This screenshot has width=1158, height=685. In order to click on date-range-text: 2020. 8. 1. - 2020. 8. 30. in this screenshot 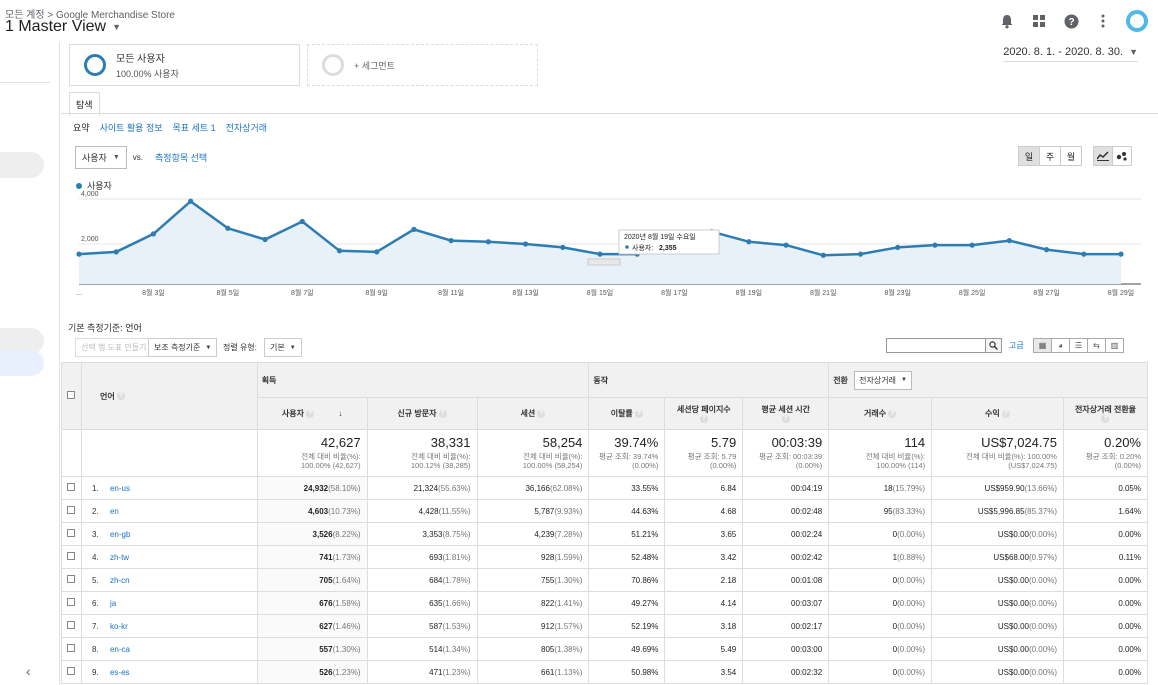, I will do `click(1063, 52)`.